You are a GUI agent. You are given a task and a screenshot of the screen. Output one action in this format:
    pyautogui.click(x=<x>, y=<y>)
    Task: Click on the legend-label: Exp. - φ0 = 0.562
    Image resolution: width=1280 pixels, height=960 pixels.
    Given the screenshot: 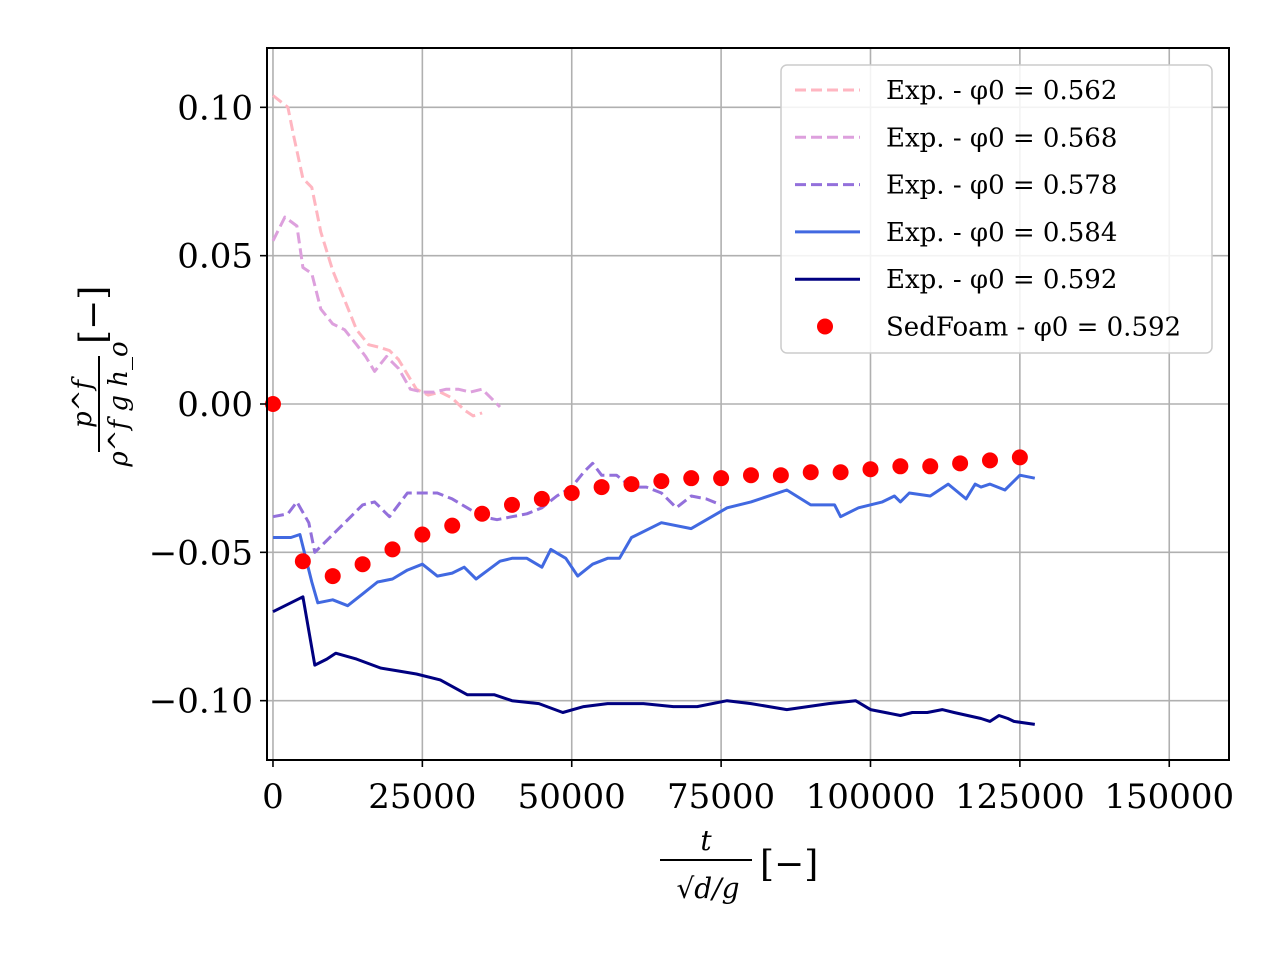 What is the action you would take?
    pyautogui.click(x=1001, y=91)
    